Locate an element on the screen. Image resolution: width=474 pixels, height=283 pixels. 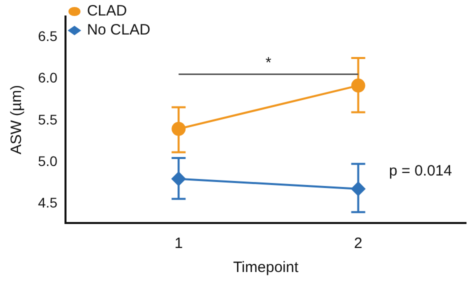
y-tick-label: 6.0 is located at coordinates (48, 78).